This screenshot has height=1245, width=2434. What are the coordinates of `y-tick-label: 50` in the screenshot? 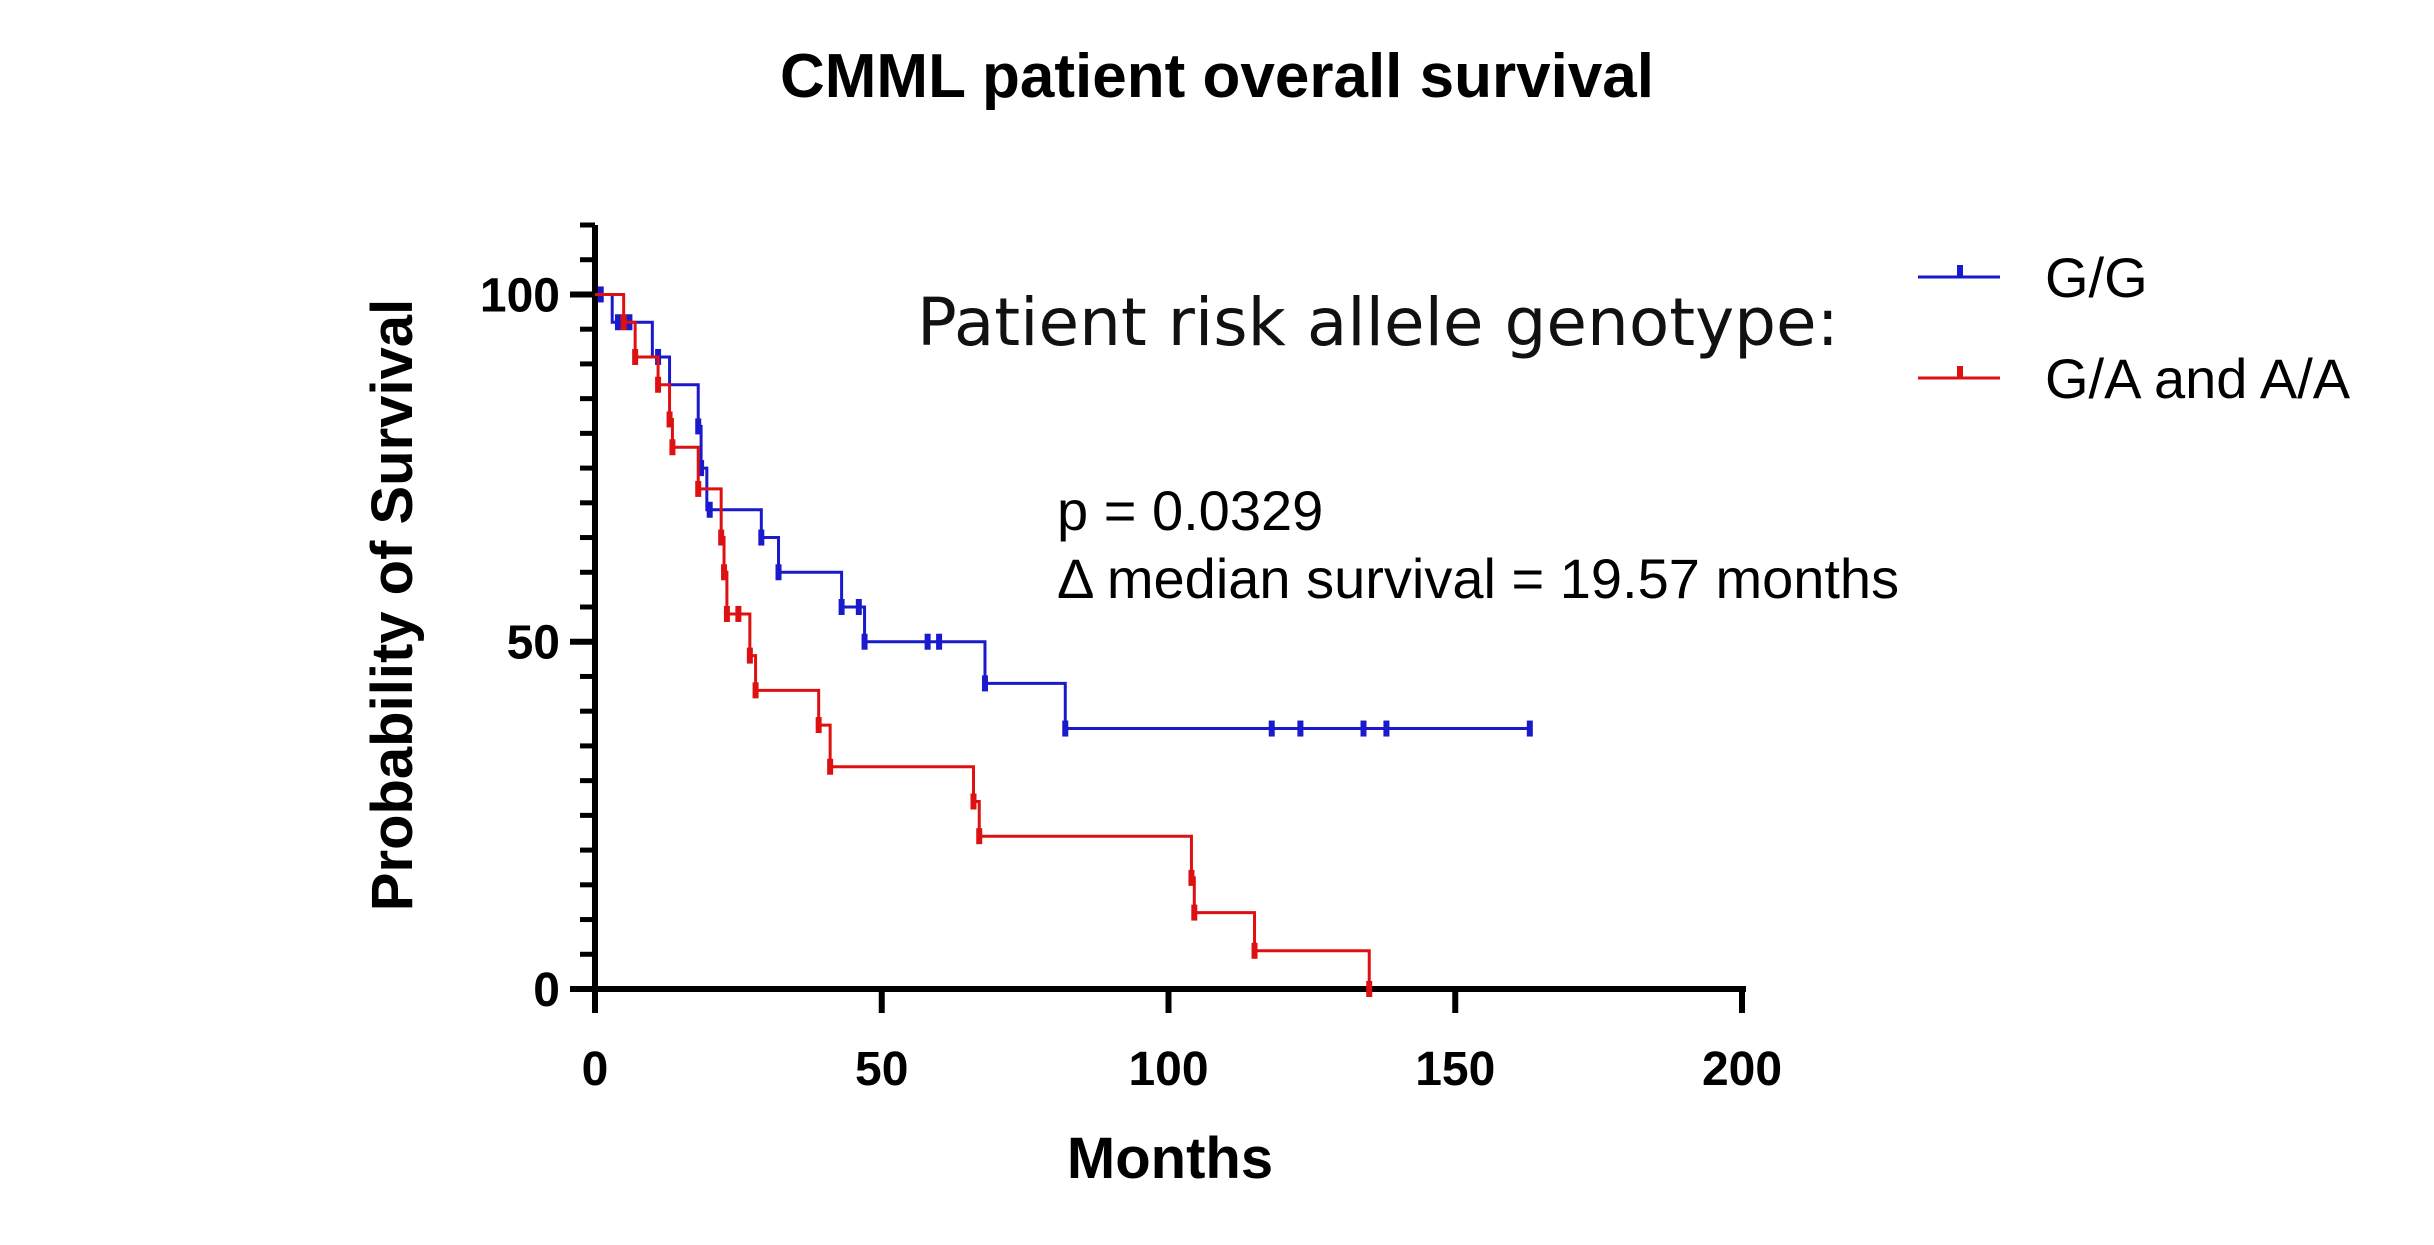 It's located at (533, 643).